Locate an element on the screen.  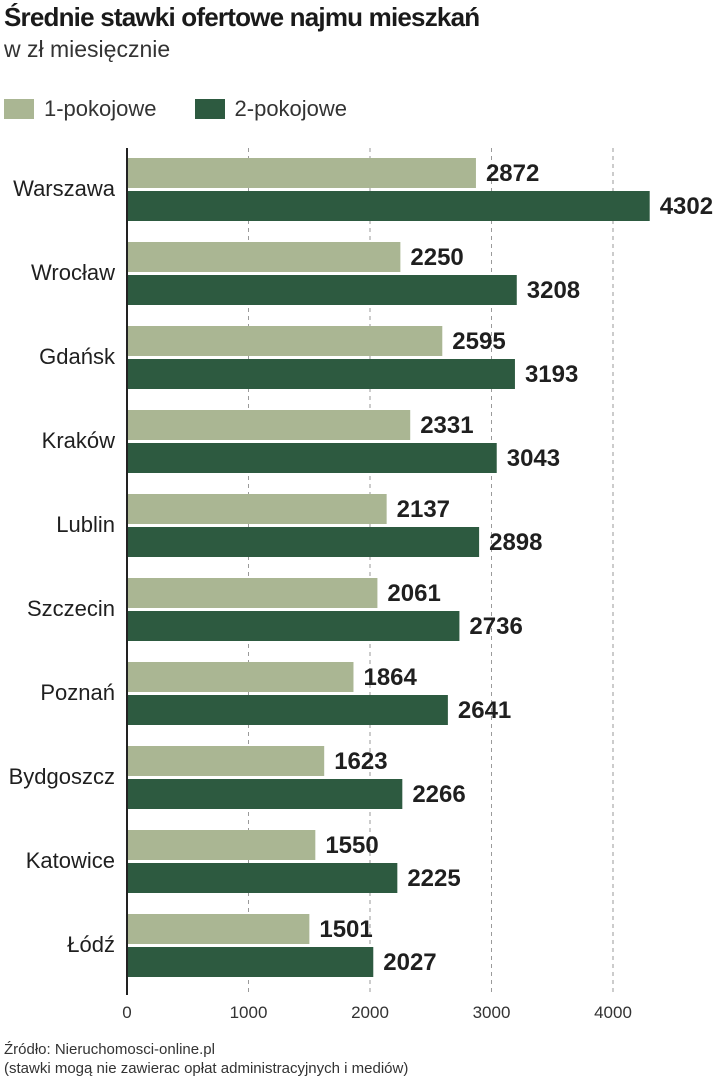
data-label-katowice-series-2: 2225 is located at coordinates (433, 878).